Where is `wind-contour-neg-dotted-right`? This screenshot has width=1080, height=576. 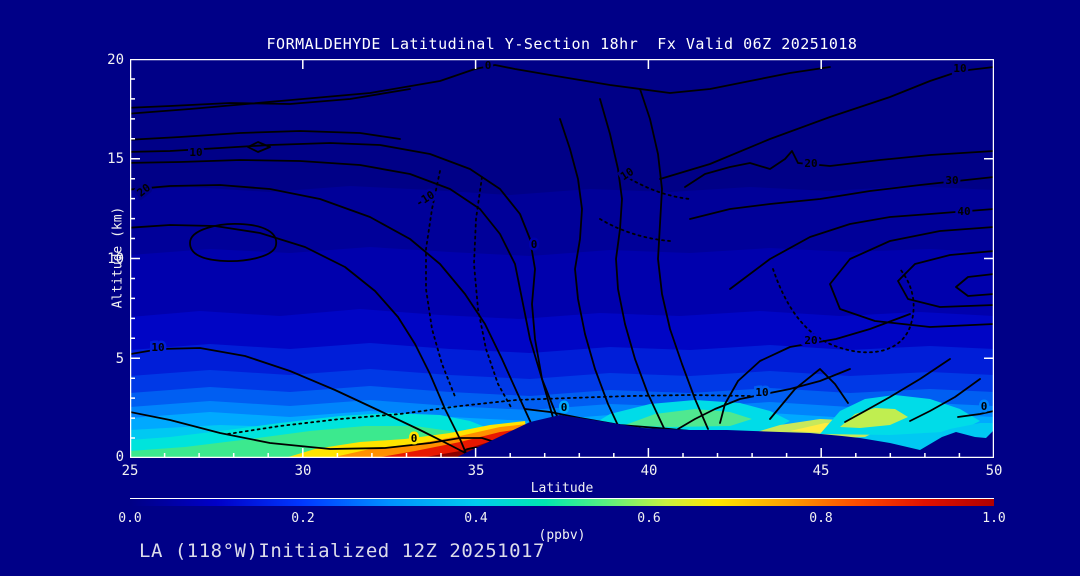
wind-contour-neg-dotted-right is located at coordinates (843, 311).